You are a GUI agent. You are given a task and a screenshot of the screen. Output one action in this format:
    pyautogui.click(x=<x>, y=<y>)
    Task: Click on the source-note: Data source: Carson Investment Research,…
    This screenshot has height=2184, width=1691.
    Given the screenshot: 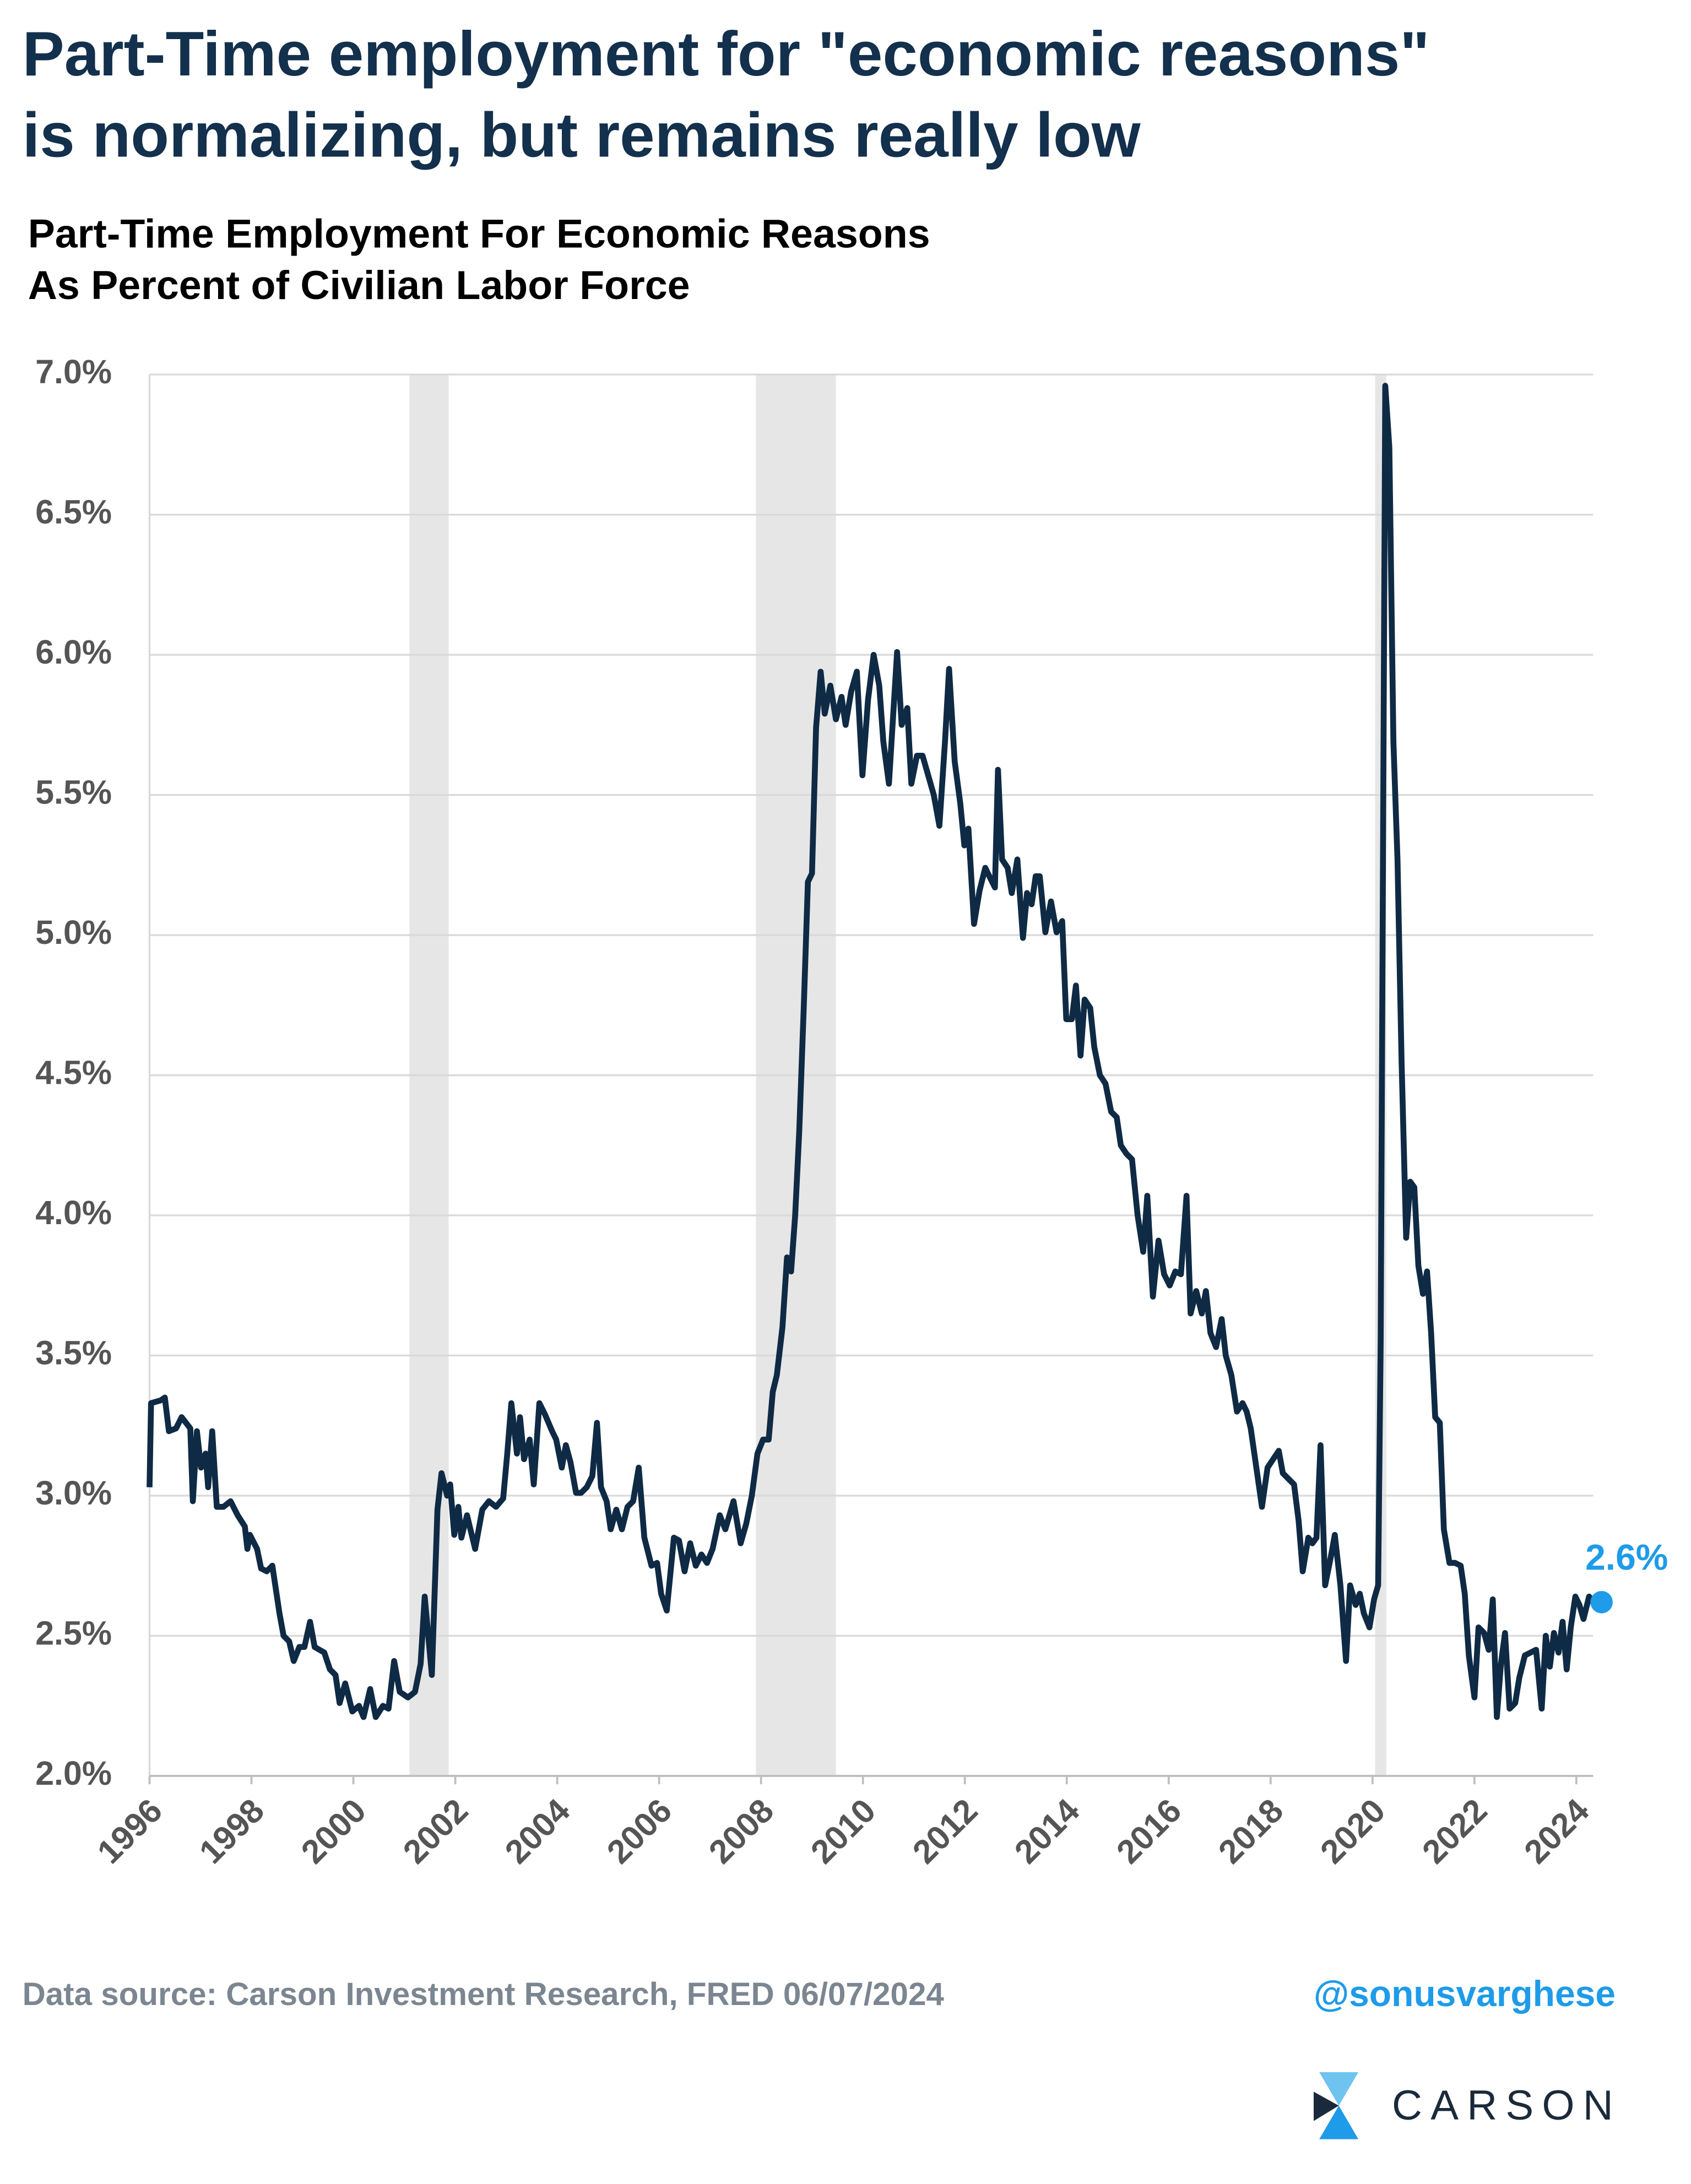 What is the action you would take?
    pyautogui.click(x=484, y=1994)
    